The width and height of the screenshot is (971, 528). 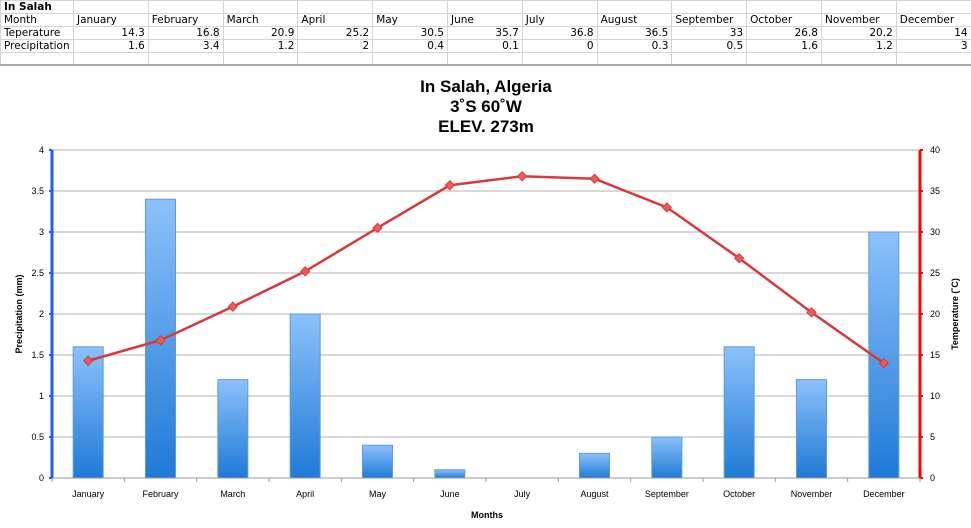 I want to click on right-axis-tick-label: 25, so click(x=935, y=273).